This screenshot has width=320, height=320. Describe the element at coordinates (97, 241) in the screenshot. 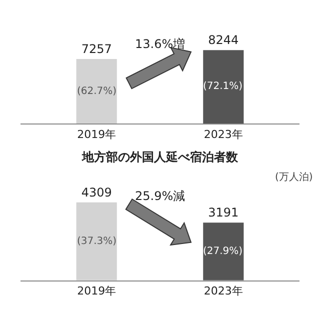

I see `annotation: (37.3%)` at that location.